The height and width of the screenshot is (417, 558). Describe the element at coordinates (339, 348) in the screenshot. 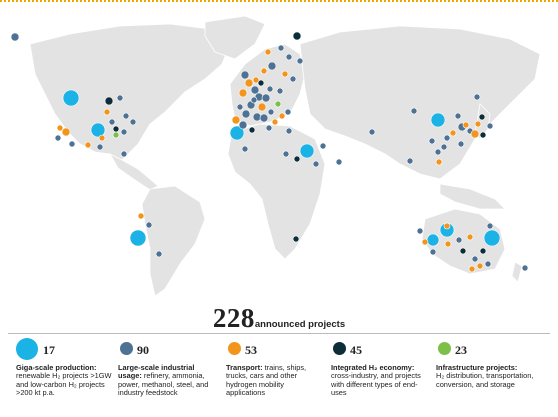

I see `integrated-marker-icon` at that location.